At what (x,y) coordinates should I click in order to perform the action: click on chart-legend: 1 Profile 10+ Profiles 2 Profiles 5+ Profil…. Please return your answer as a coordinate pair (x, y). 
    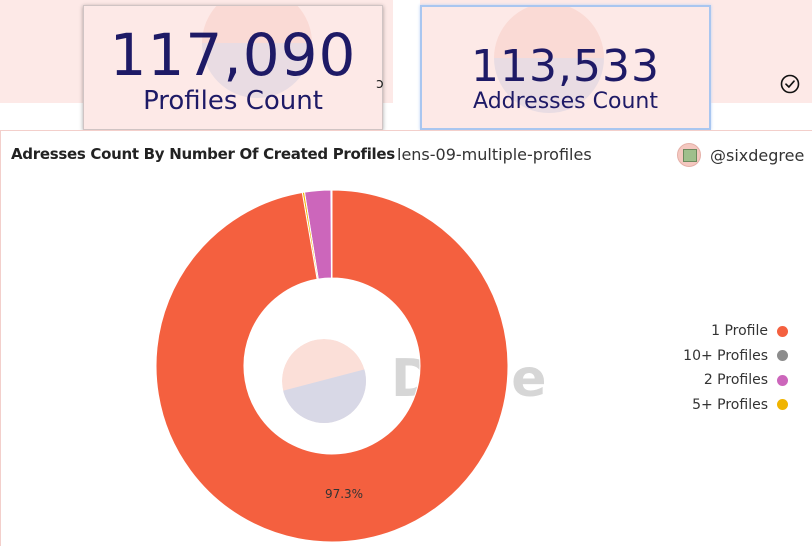
    Looking at the image, I should click on (735, 368).